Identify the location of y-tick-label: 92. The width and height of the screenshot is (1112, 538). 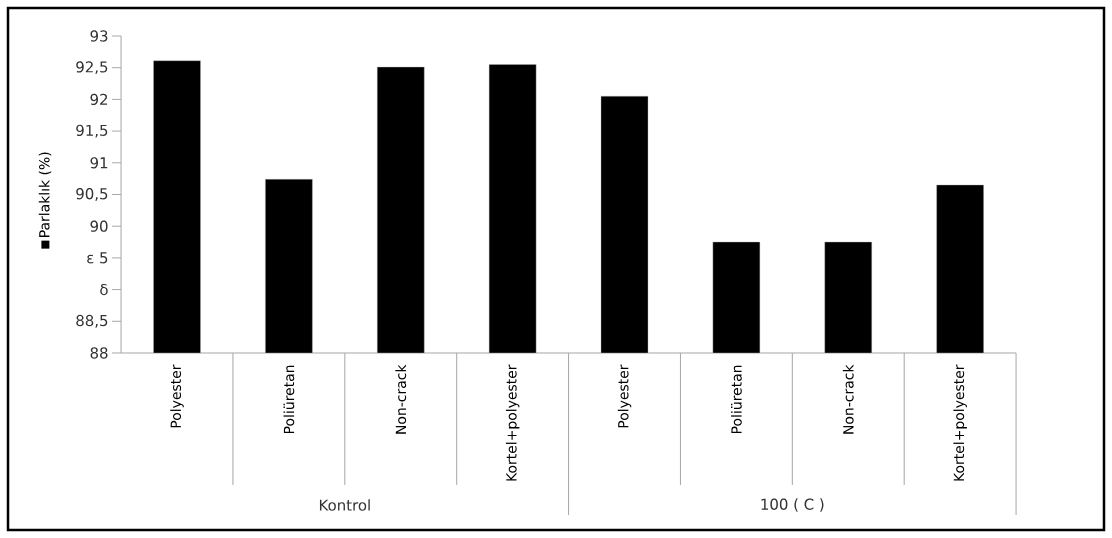
(99, 99).